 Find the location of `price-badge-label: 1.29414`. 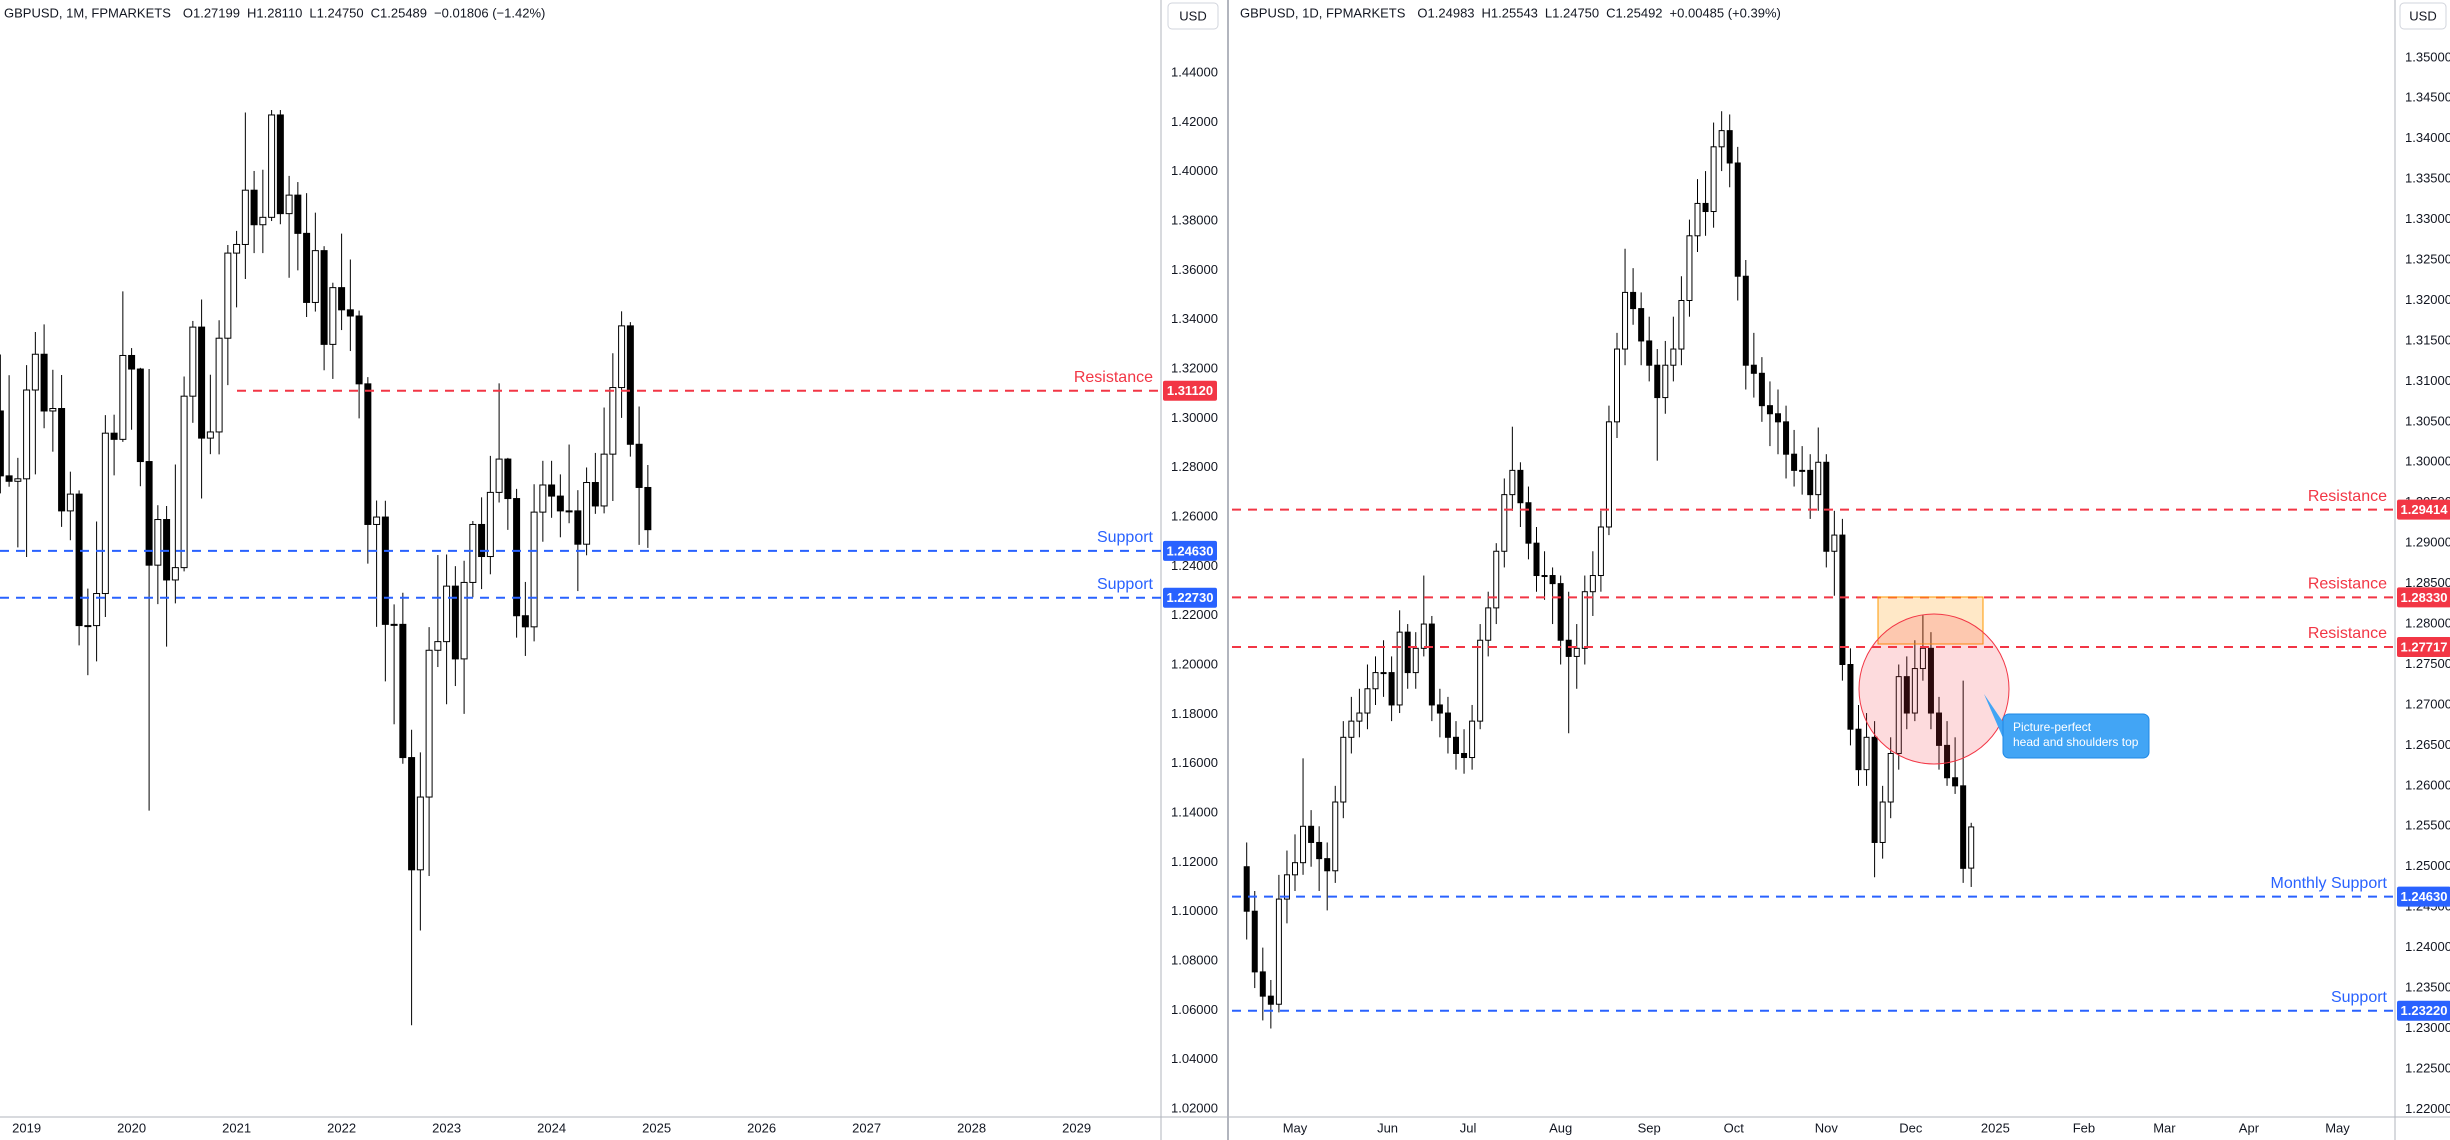

price-badge-label: 1.29414 is located at coordinates (2425, 509).